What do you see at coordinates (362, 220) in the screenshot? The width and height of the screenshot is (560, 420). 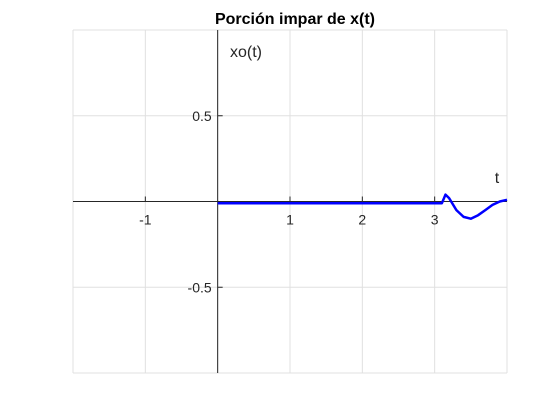 I see `x-tick-label: 2` at bounding box center [362, 220].